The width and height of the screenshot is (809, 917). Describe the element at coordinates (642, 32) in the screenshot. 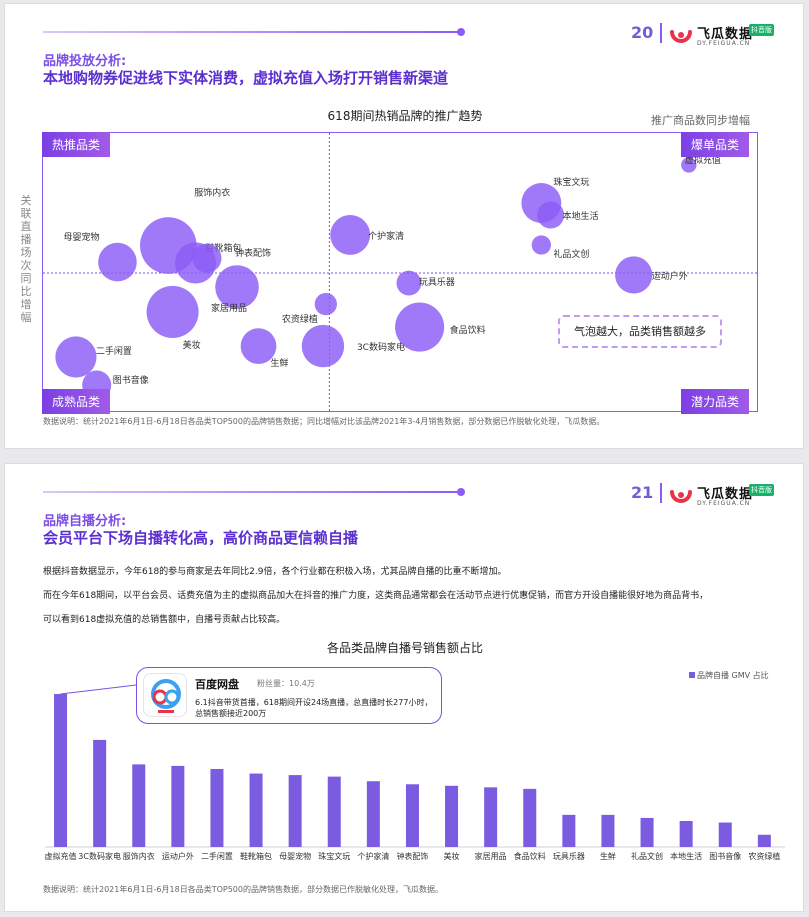

I see `page-number: 20` at that location.